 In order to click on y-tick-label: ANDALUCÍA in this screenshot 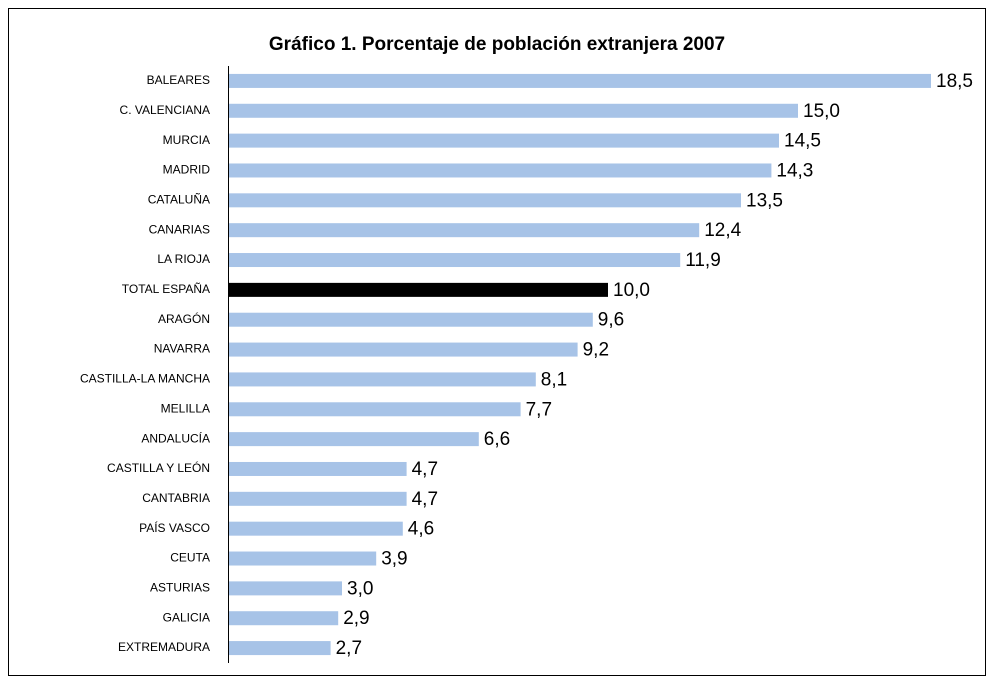, I will do `click(175, 437)`.